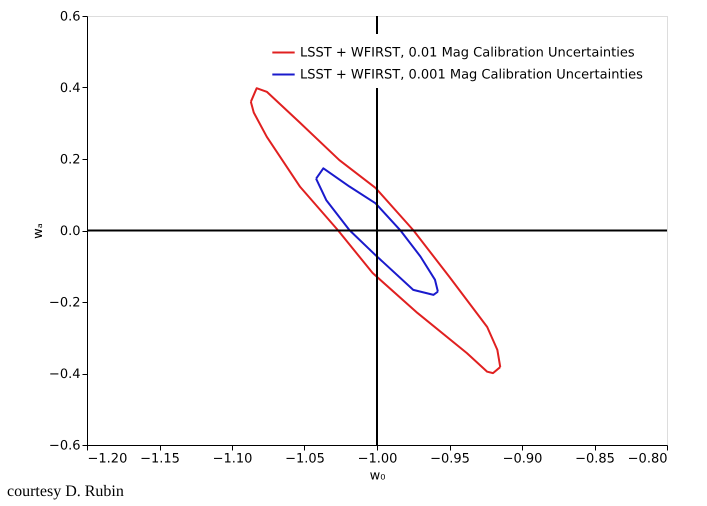 The height and width of the screenshot is (506, 707). I want to click on y-tick-label: 0.6, so click(70, 17).